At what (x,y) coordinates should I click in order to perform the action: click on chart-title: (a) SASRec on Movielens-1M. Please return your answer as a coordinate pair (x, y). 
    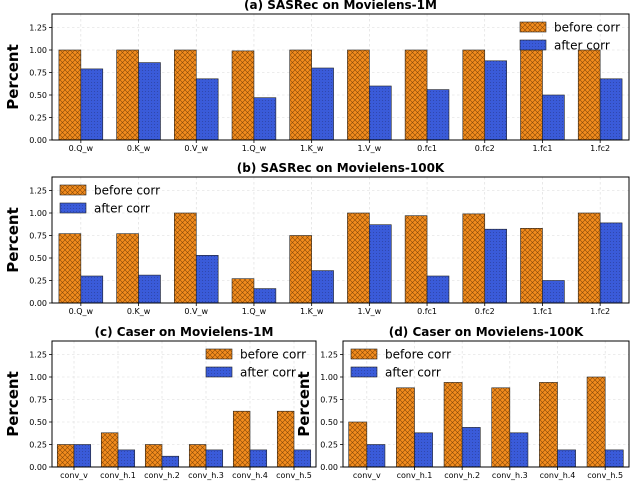
    Looking at the image, I should click on (340, 6).